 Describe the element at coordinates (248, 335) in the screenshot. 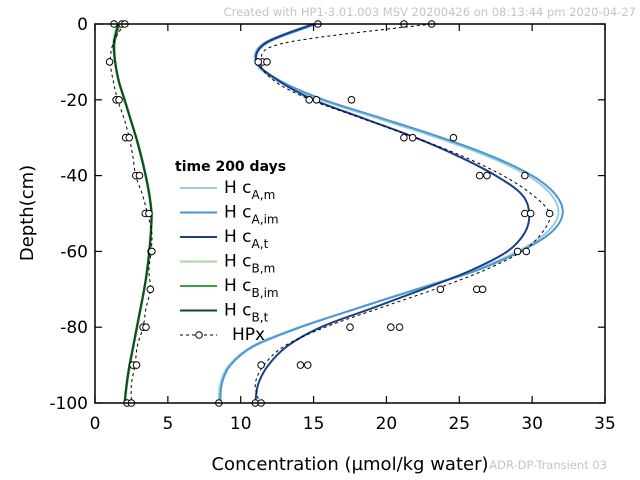

I see `legend-label-hpx: HPx` at that location.